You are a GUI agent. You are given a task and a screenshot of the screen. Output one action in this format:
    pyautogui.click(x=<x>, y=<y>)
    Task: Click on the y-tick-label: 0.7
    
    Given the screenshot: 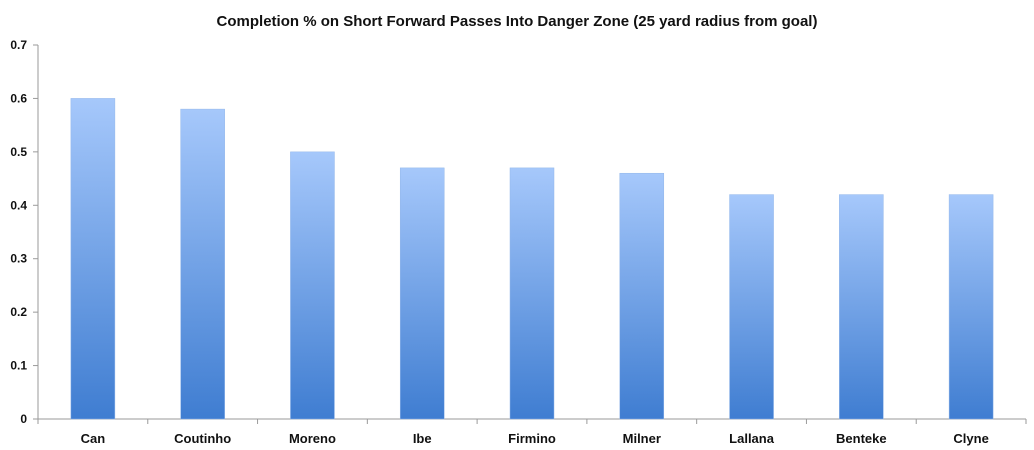 What is the action you would take?
    pyautogui.click(x=18, y=45)
    